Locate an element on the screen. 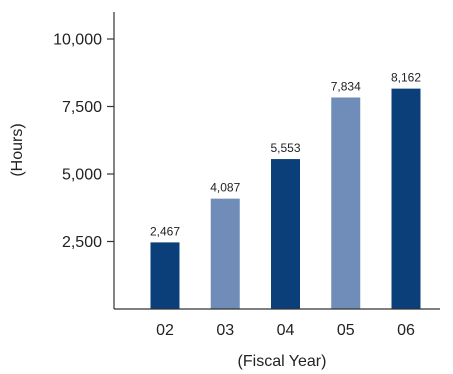 This screenshot has width=453, height=374. x-tick-label: 03 is located at coordinates (225, 330).